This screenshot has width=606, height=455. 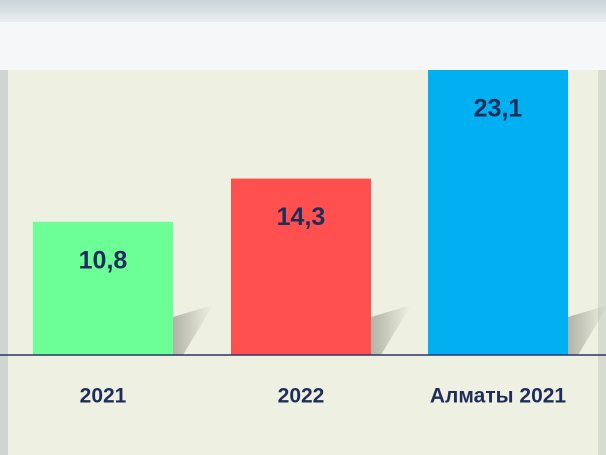 What do you see at coordinates (103, 260) in the screenshot?
I see `value-label: 10,8` at bounding box center [103, 260].